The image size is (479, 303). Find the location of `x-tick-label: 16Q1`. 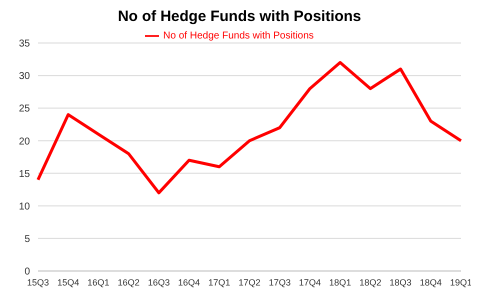

x-tick-label: 16Q1 is located at coordinates (98, 282).